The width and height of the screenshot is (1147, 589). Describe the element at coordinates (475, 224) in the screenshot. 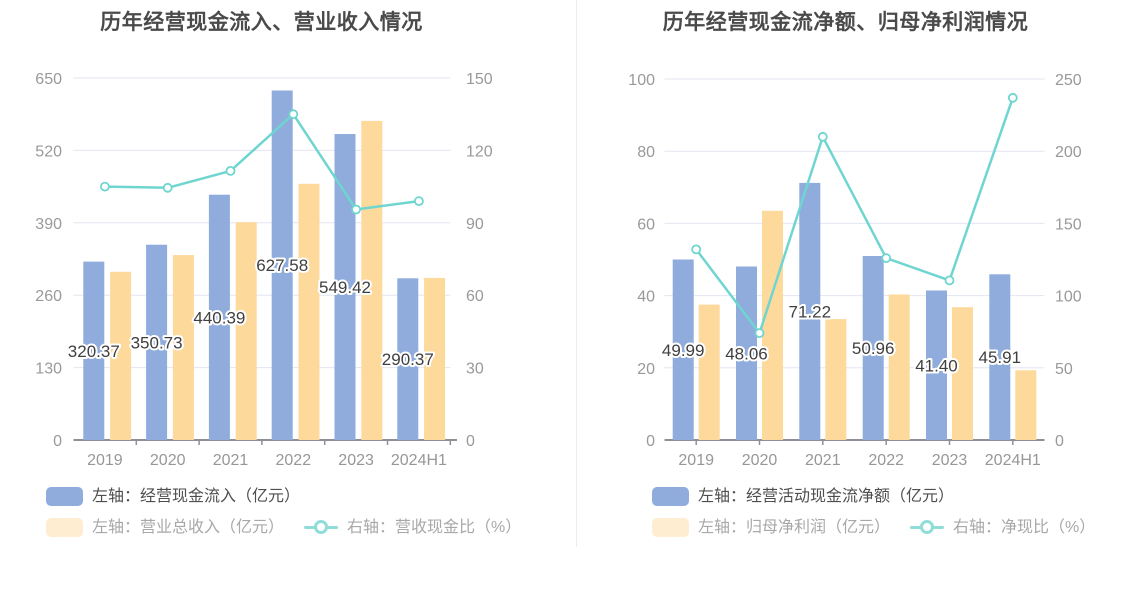

I see `svg-text: 90` at that location.